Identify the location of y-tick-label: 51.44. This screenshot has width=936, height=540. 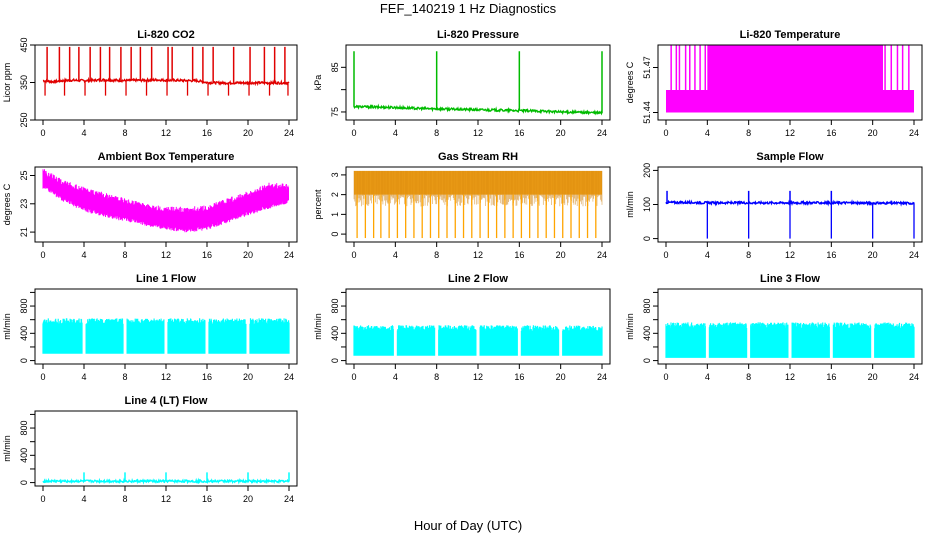
(647, 112).